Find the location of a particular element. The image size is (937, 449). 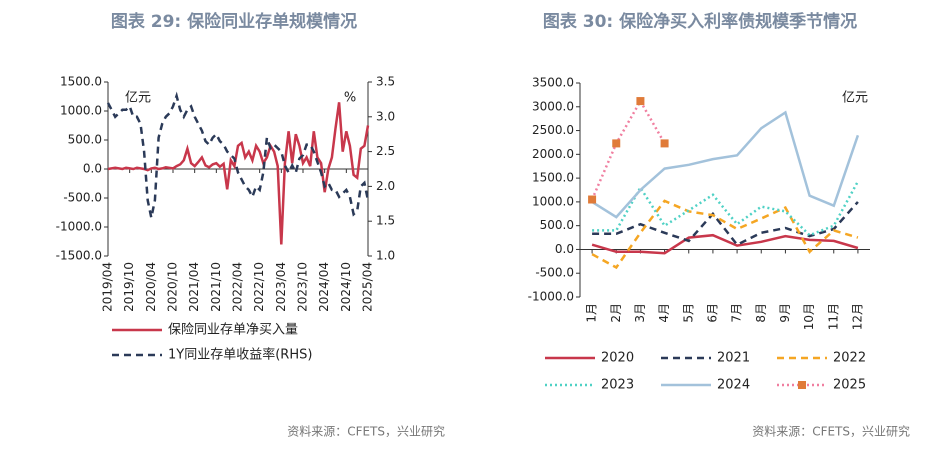

x-tick-label: 8月 is located at coordinates (761, 313).